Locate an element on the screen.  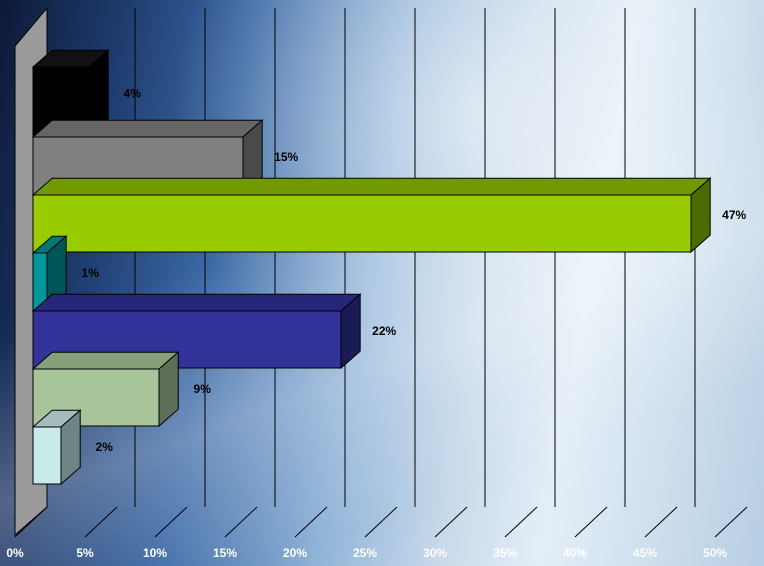
data-label: 9% is located at coordinates (203, 389).